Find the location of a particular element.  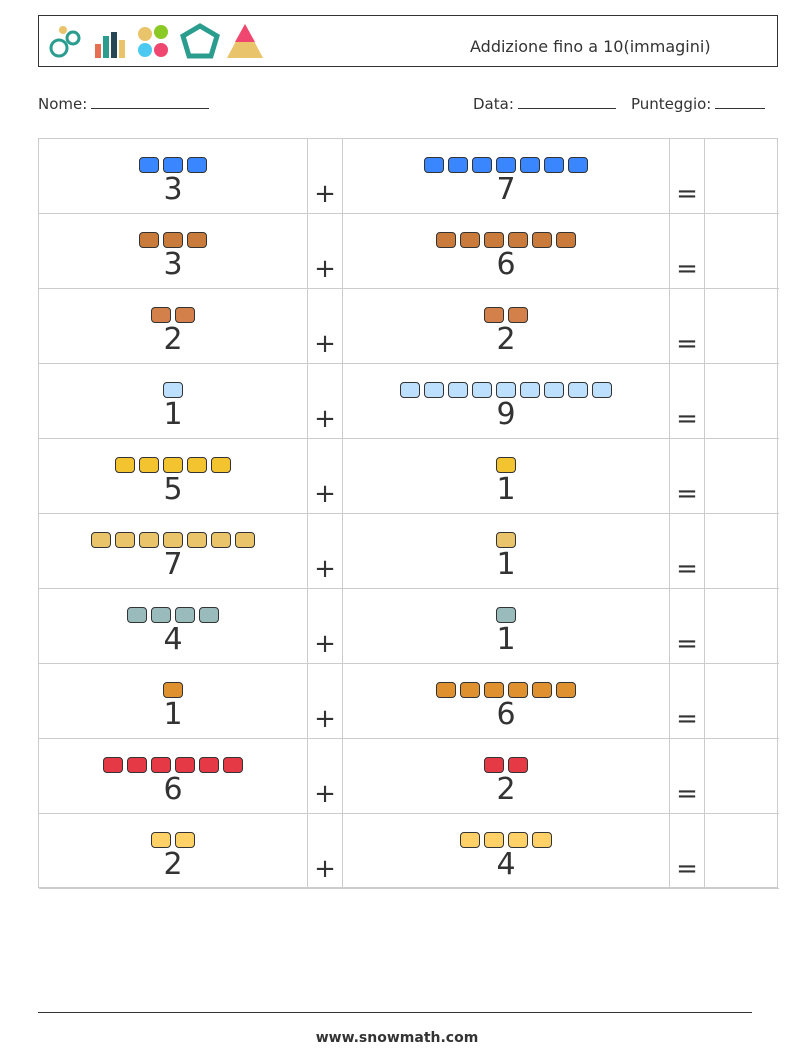

header-icons is located at coordinates (156, 41).